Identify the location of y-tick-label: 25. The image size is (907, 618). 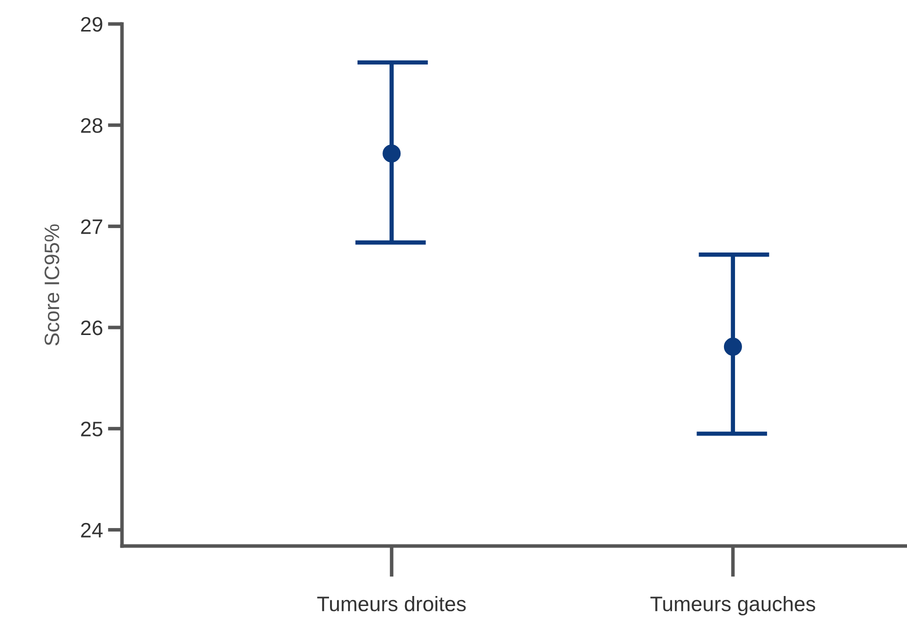
(91, 429).